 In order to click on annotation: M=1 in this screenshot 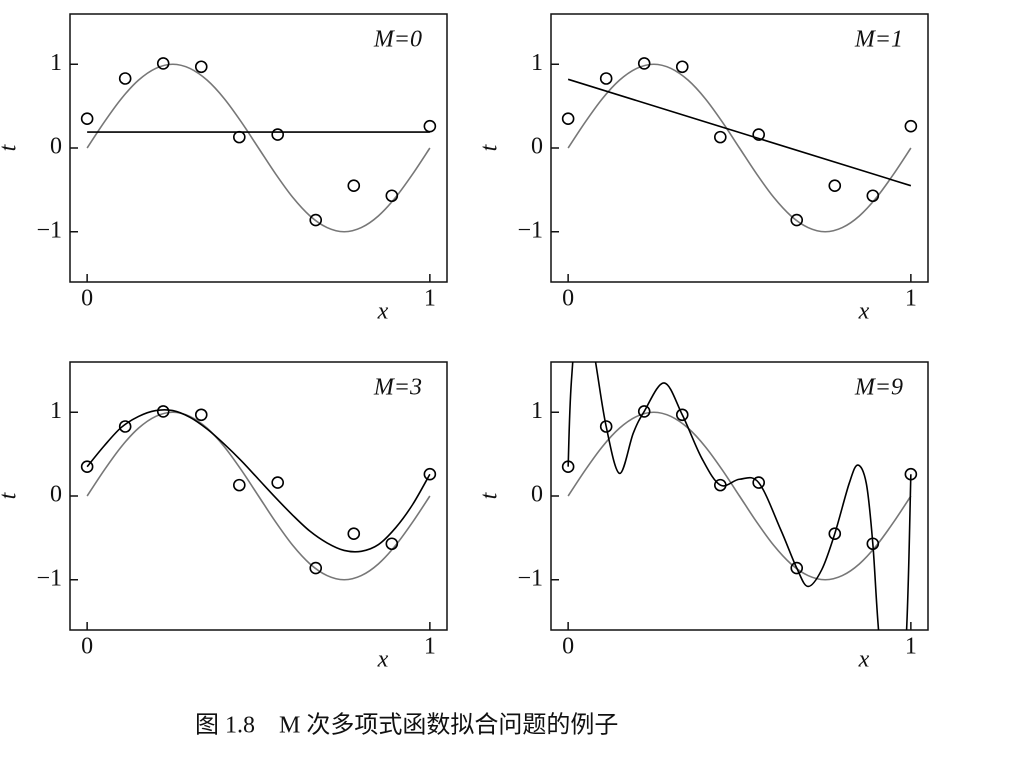, I will do `click(878, 40)`.